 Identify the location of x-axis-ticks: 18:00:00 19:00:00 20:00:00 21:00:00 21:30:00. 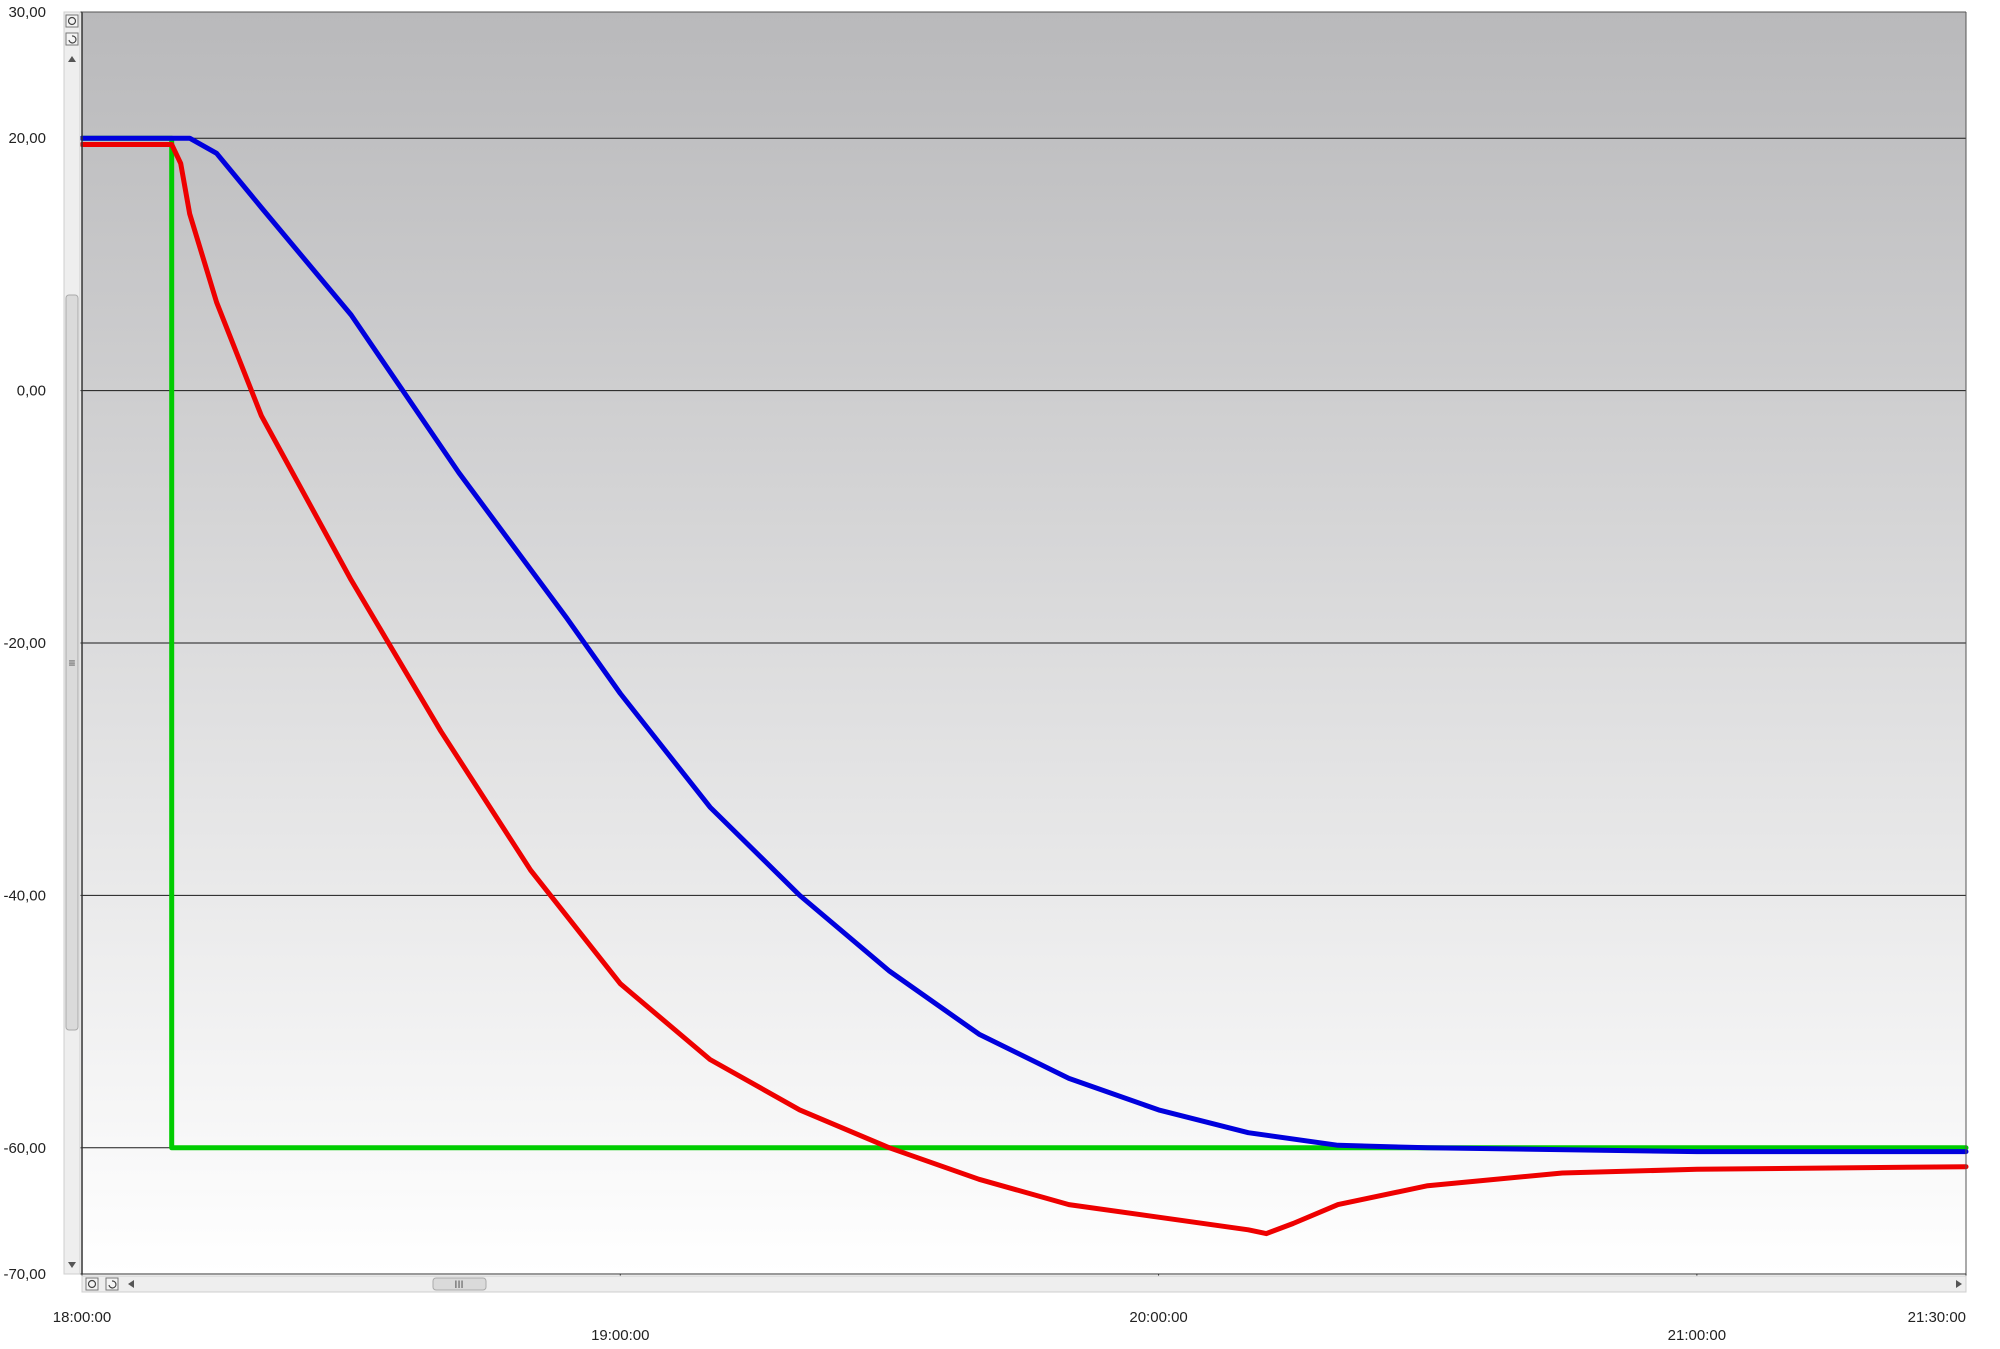
(1010, 1309).